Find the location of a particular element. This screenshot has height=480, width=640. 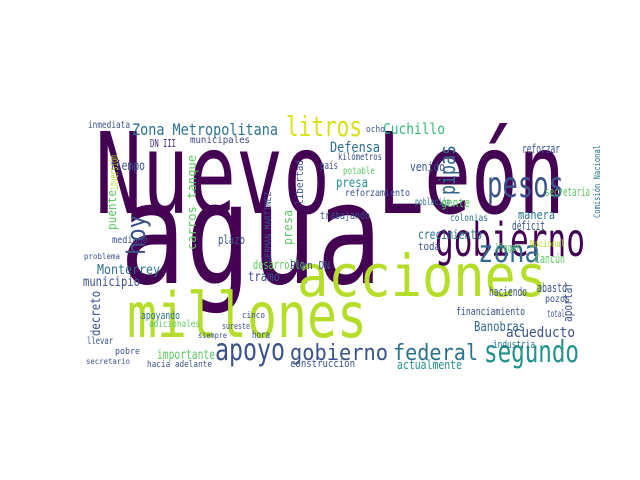

word: adicionales is located at coordinates (174, 324).